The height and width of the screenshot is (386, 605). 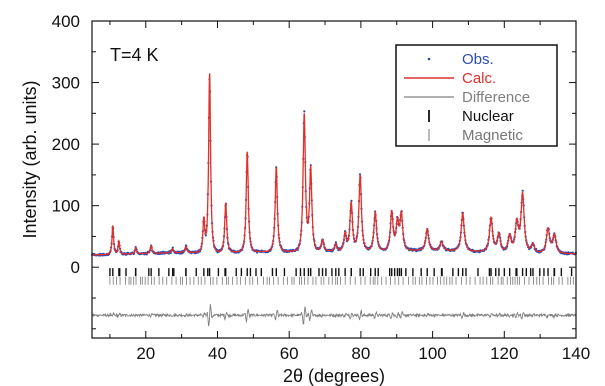 I want to click on temperature-annotation: T=4 K, so click(x=134, y=55).